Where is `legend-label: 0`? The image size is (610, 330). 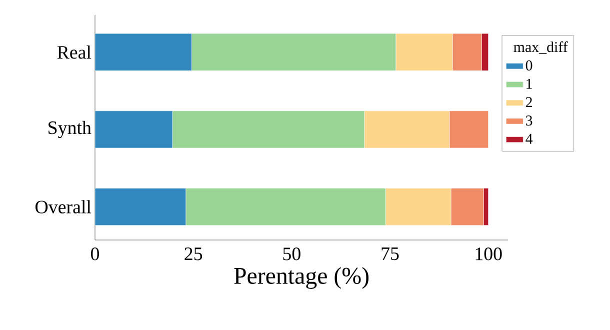 legend-label: 0 is located at coordinates (529, 65).